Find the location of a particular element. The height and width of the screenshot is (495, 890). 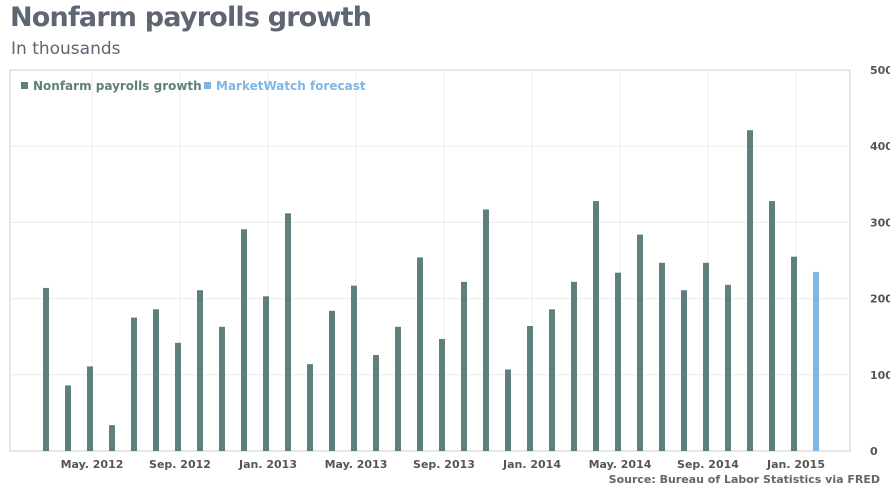

y-tick-label: 0 is located at coordinates (874, 451).